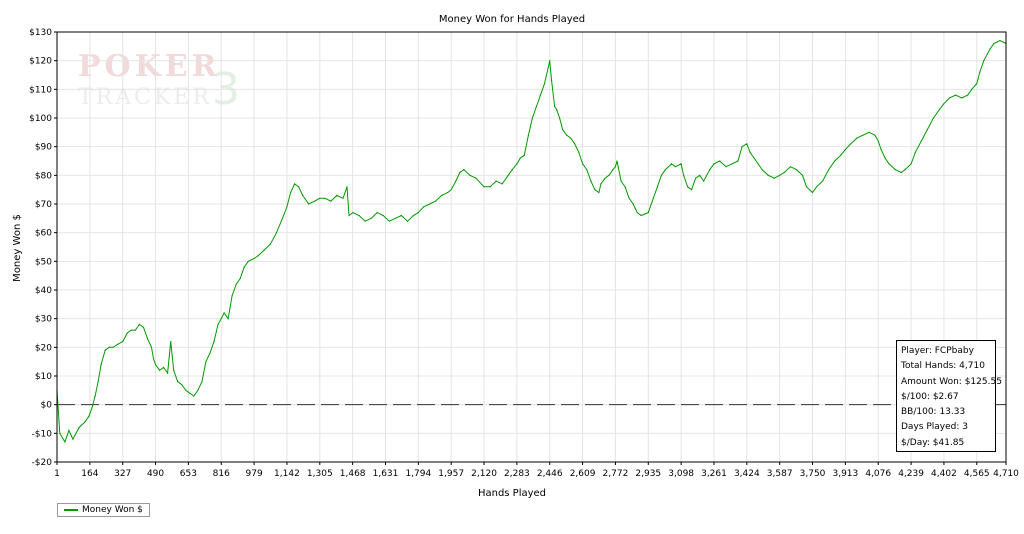 The width and height of the screenshot is (1024, 534). I want to click on y-tick-label: $70, so click(43, 205).